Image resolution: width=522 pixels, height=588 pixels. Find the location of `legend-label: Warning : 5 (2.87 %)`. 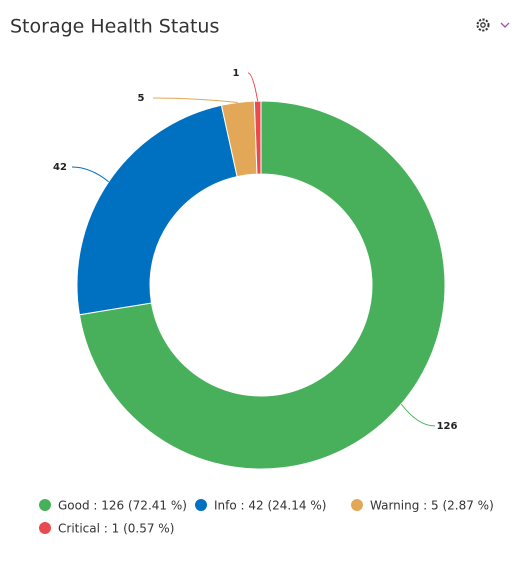

legend-label: Warning : 5 (2.87 %) is located at coordinates (432, 506).